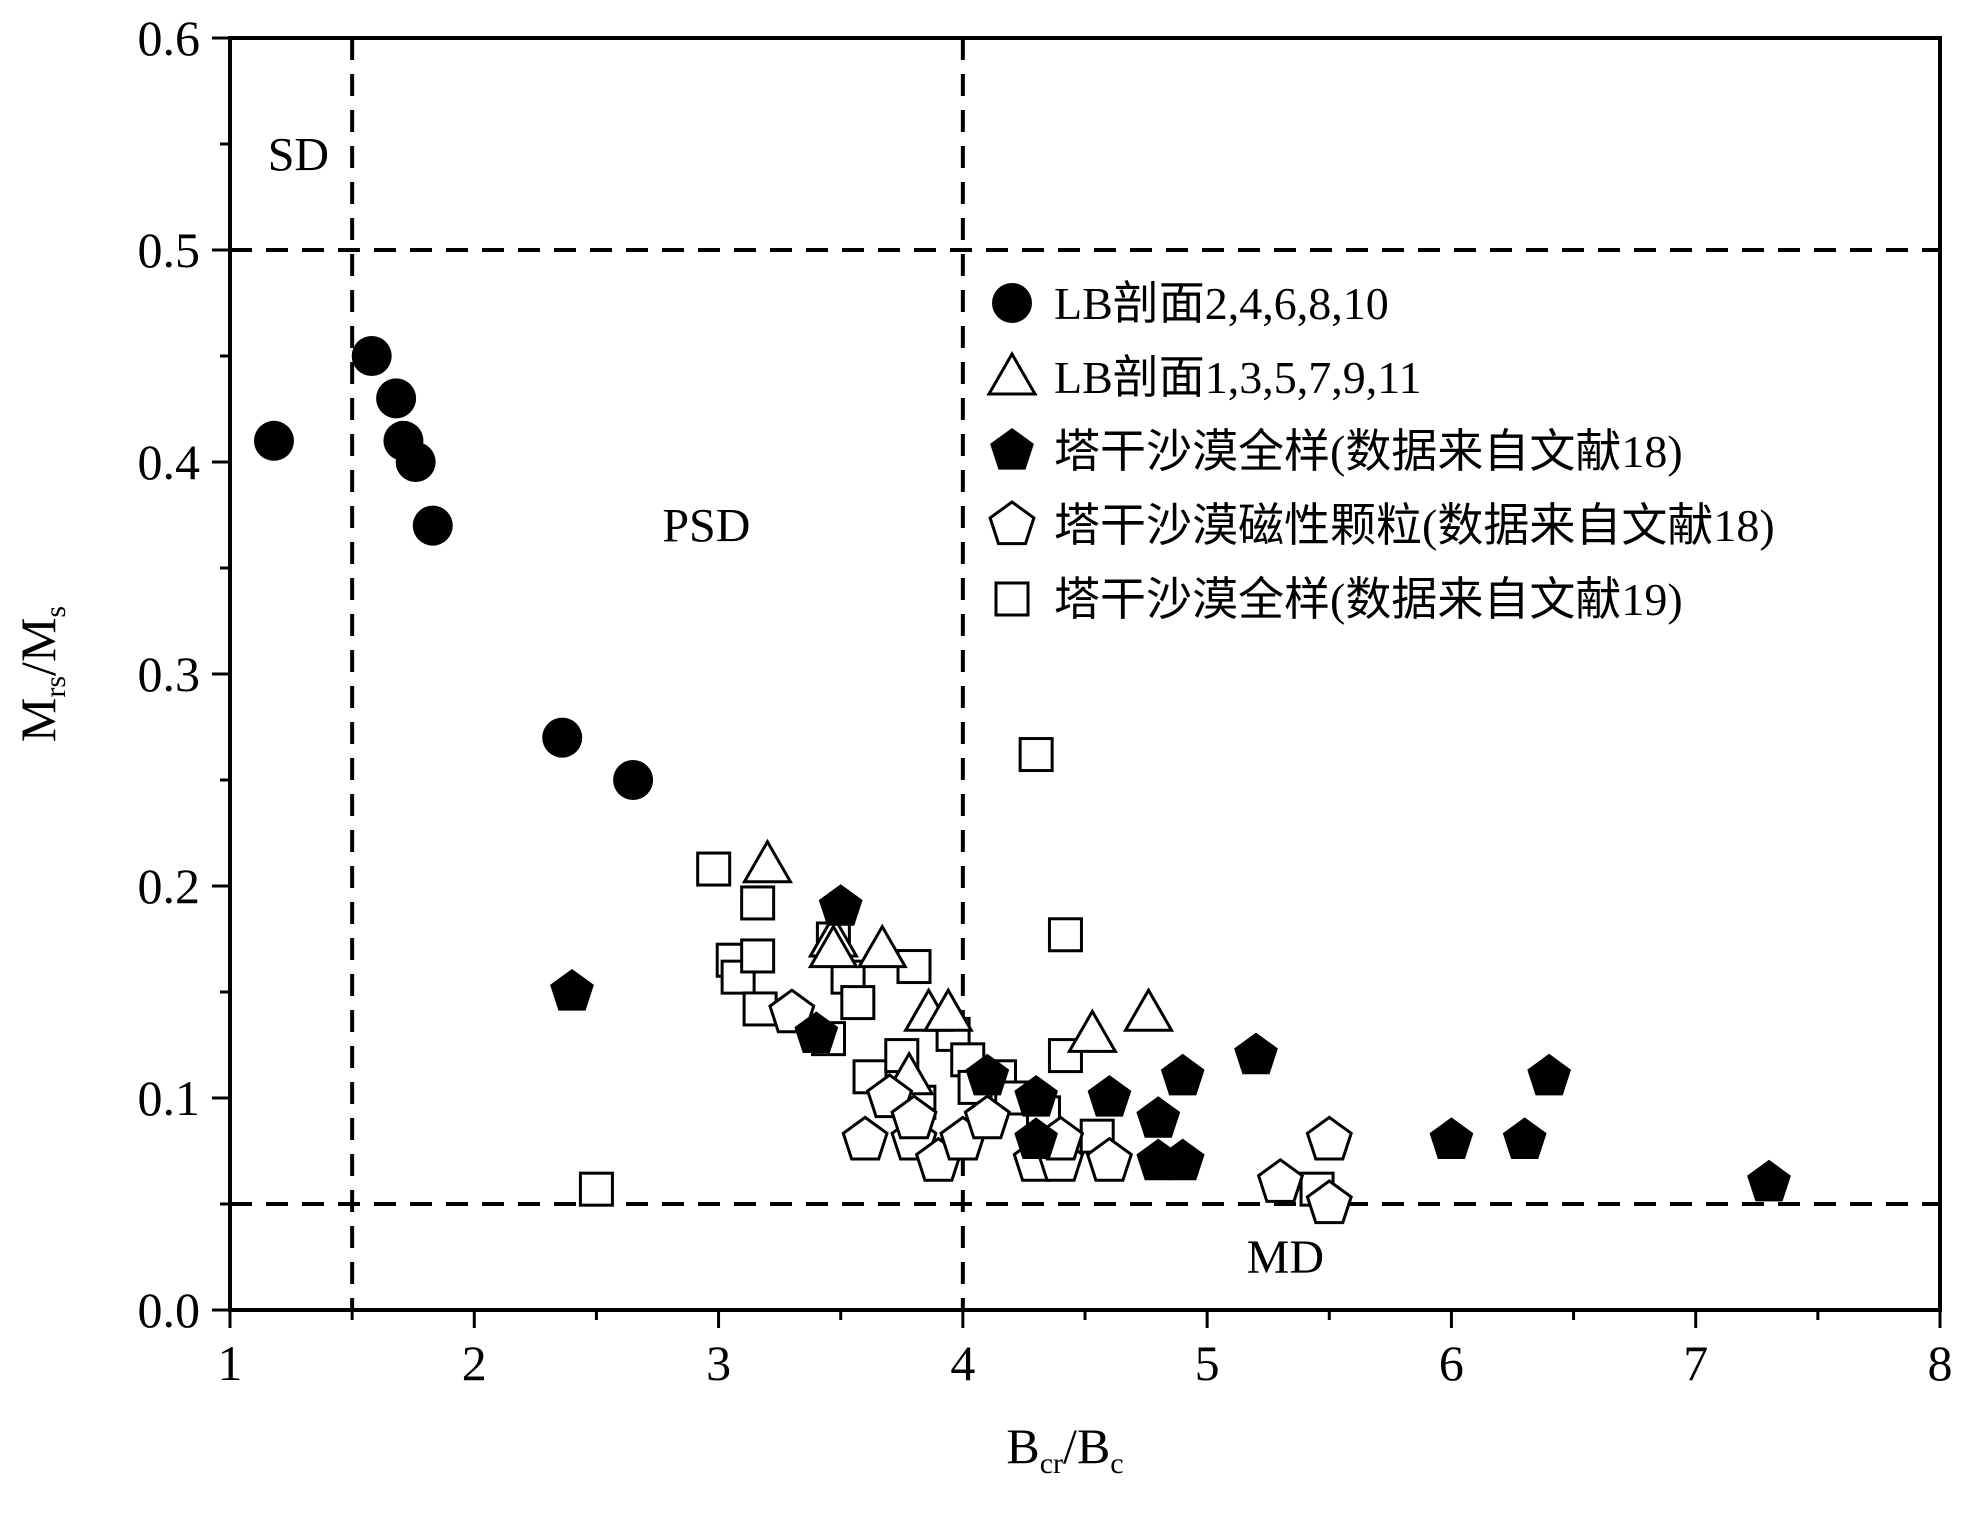 The height and width of the screenshot is (1529, 1961). Describe the element at coordinates (38, 720) in the screenshot. I see `y-axis-title-main: M` at that location.